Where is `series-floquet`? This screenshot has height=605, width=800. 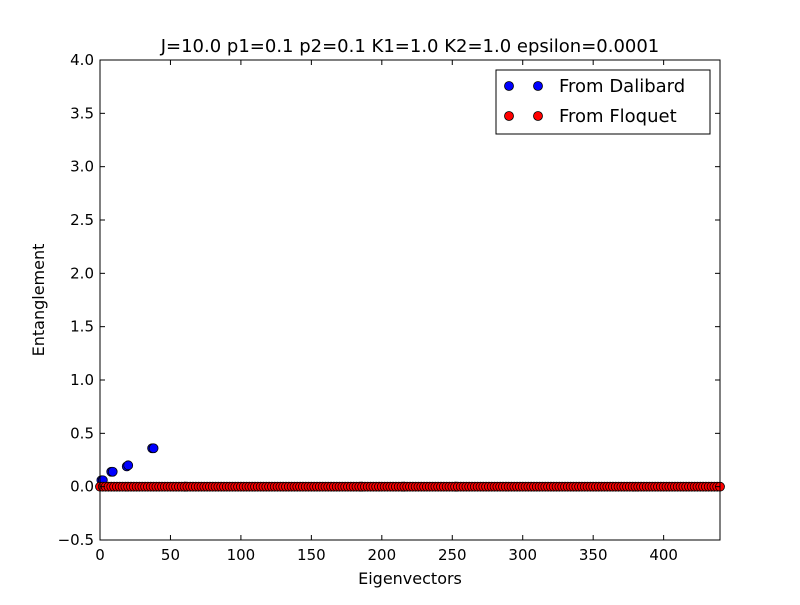
series-floquet is located at coordinates (410, 486).